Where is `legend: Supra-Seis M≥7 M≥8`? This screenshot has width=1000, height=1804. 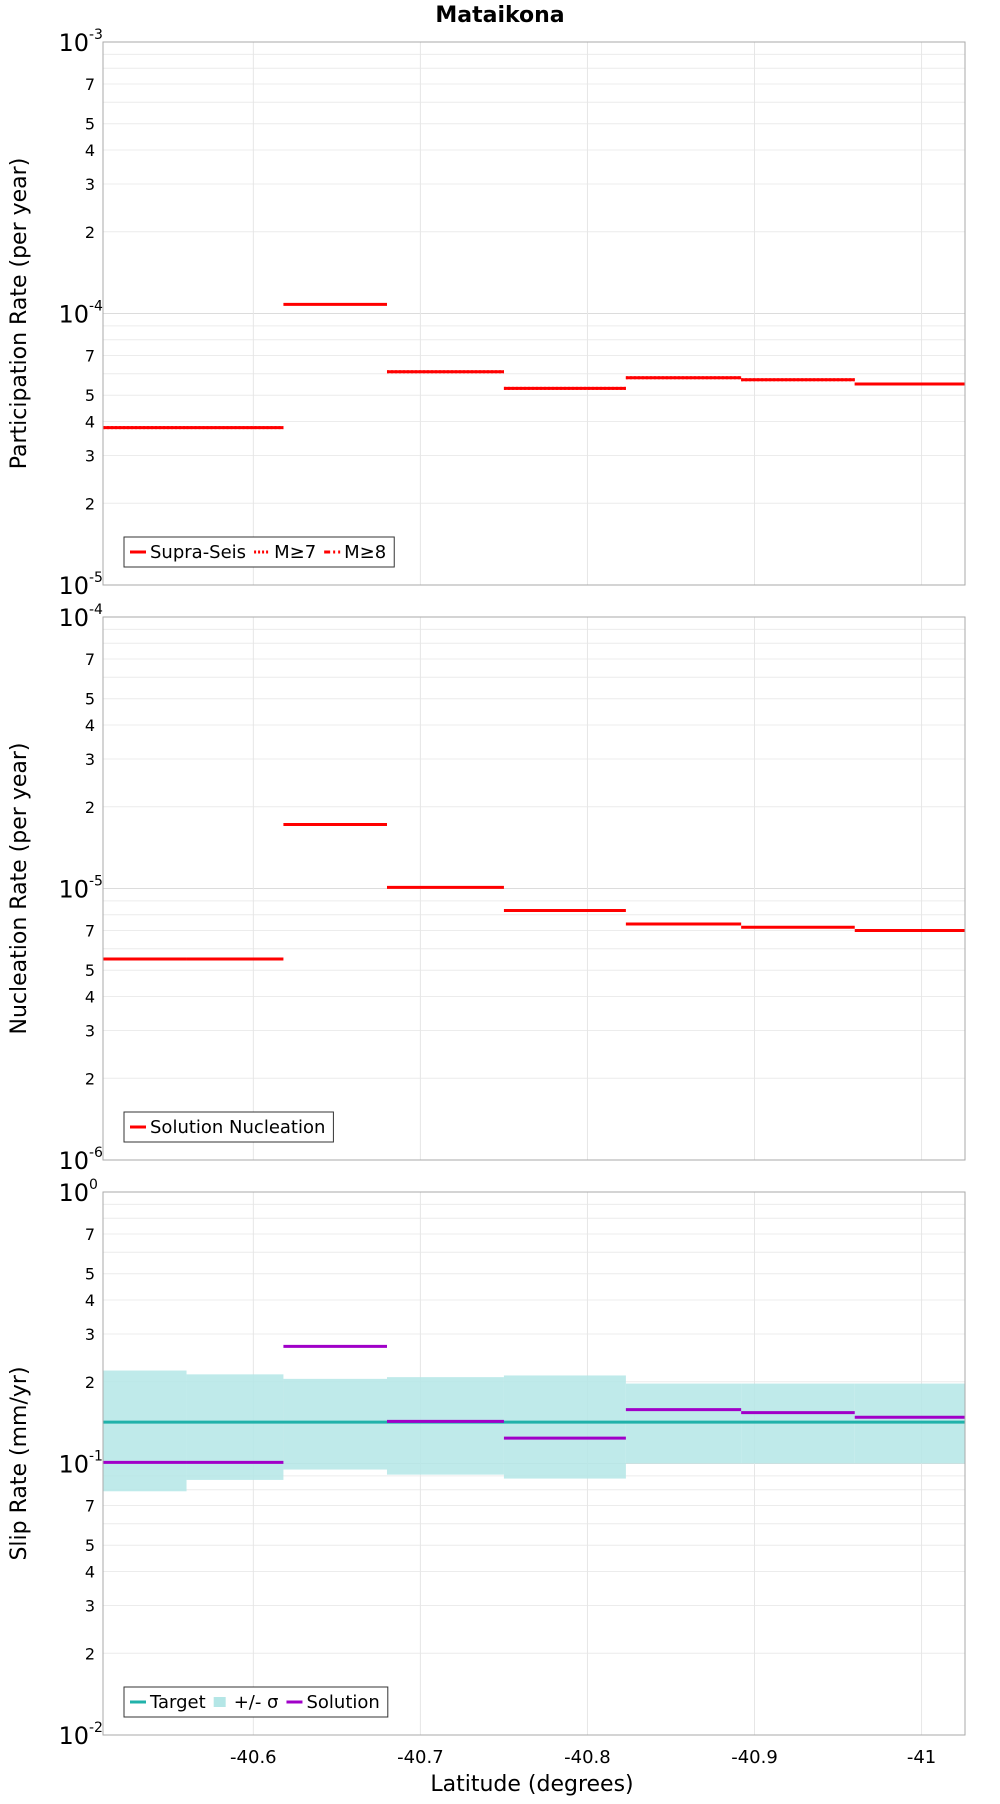 legend: Supra-Seis M≥7 M≥8 is located at coordinates (259, 552).